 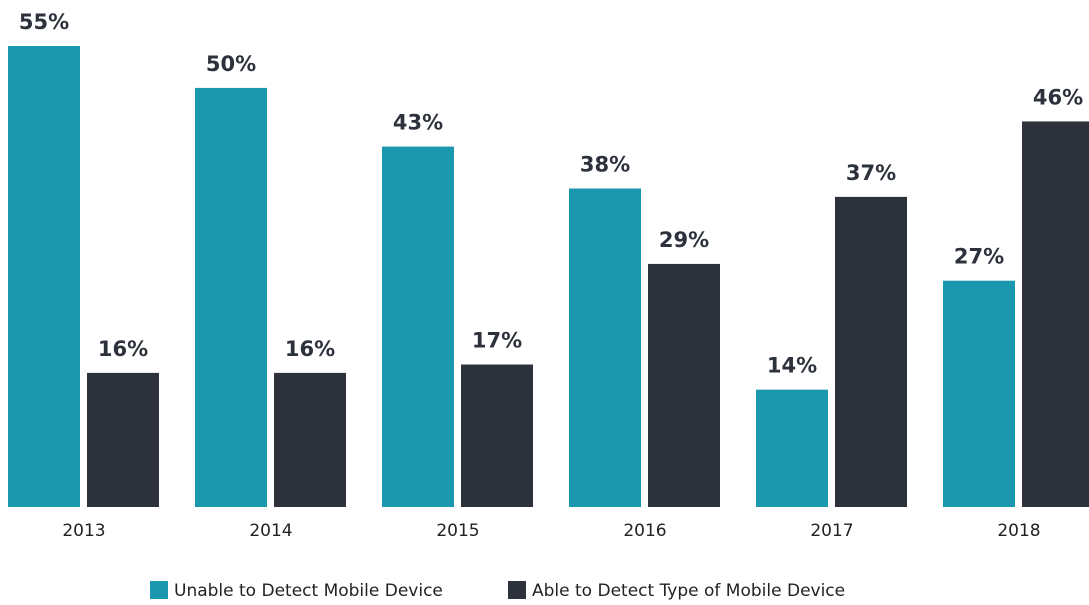 What do you see at coordinates (231, 64) in the screenshot?
I see `value-label: 50%` at bounding box center [231, 64].